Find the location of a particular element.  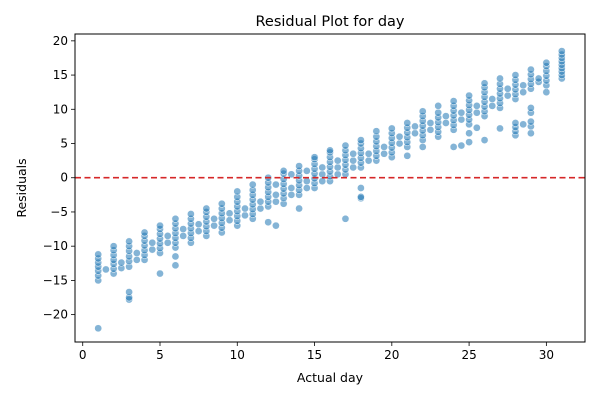

y-axis-label: Residuals is located at coordinates (21, 187).